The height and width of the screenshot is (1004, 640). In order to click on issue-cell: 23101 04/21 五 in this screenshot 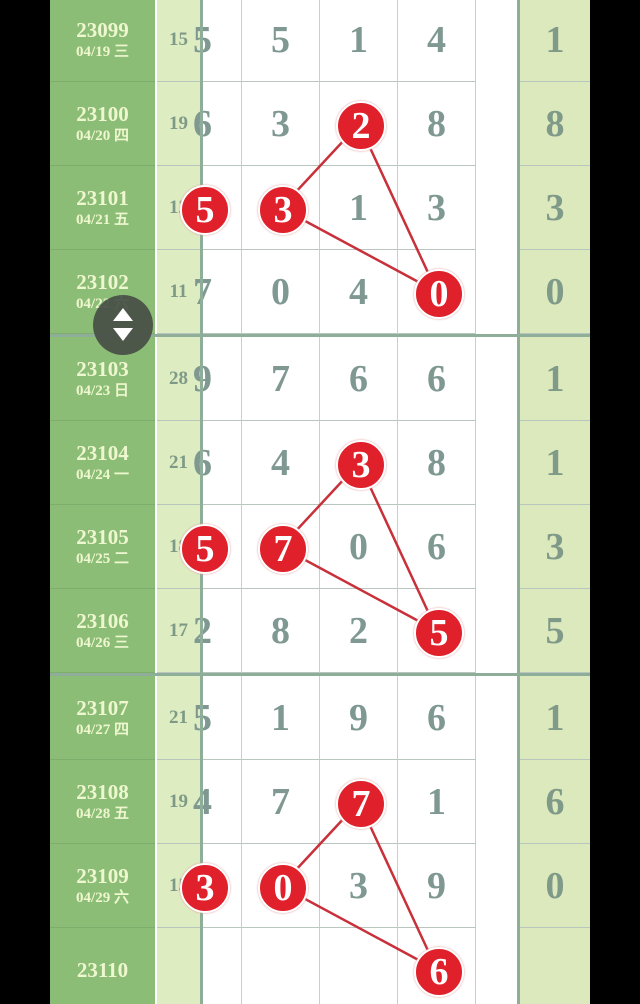, I will do `click(102, 208)`.